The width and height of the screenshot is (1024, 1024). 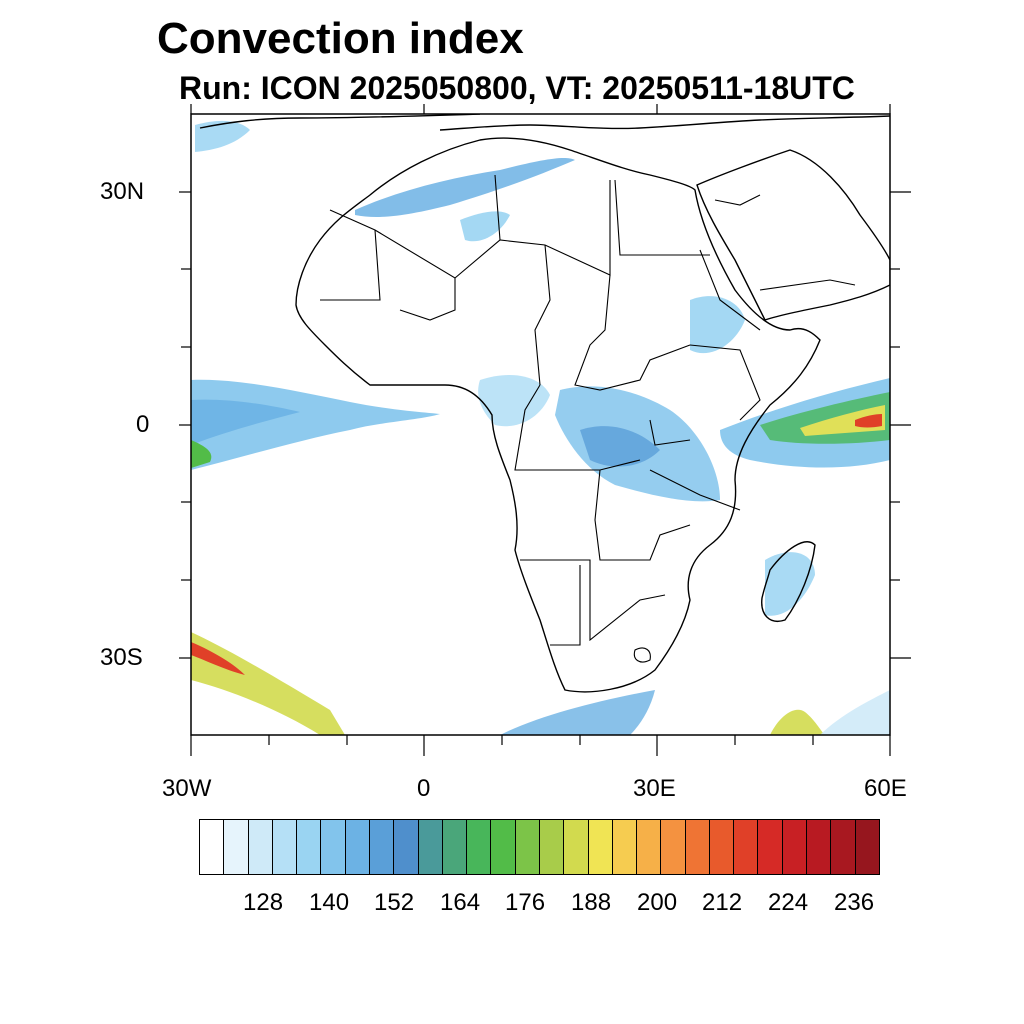 What do you see at coordinates (885, 788) in the screenshot?
I see `lon-label-60e: 60E` at bounding box center [885, 788].